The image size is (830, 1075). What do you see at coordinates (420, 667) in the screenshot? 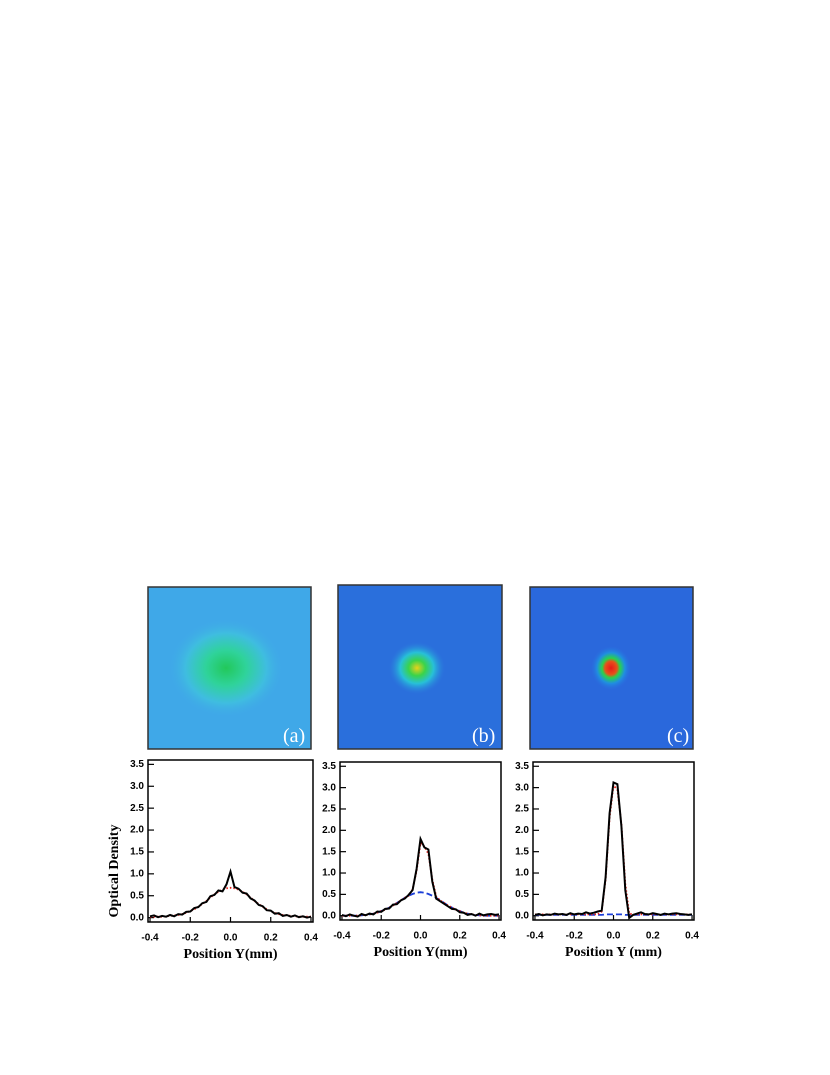
I see `image-b: (b)` at bounding box center [420, 667].